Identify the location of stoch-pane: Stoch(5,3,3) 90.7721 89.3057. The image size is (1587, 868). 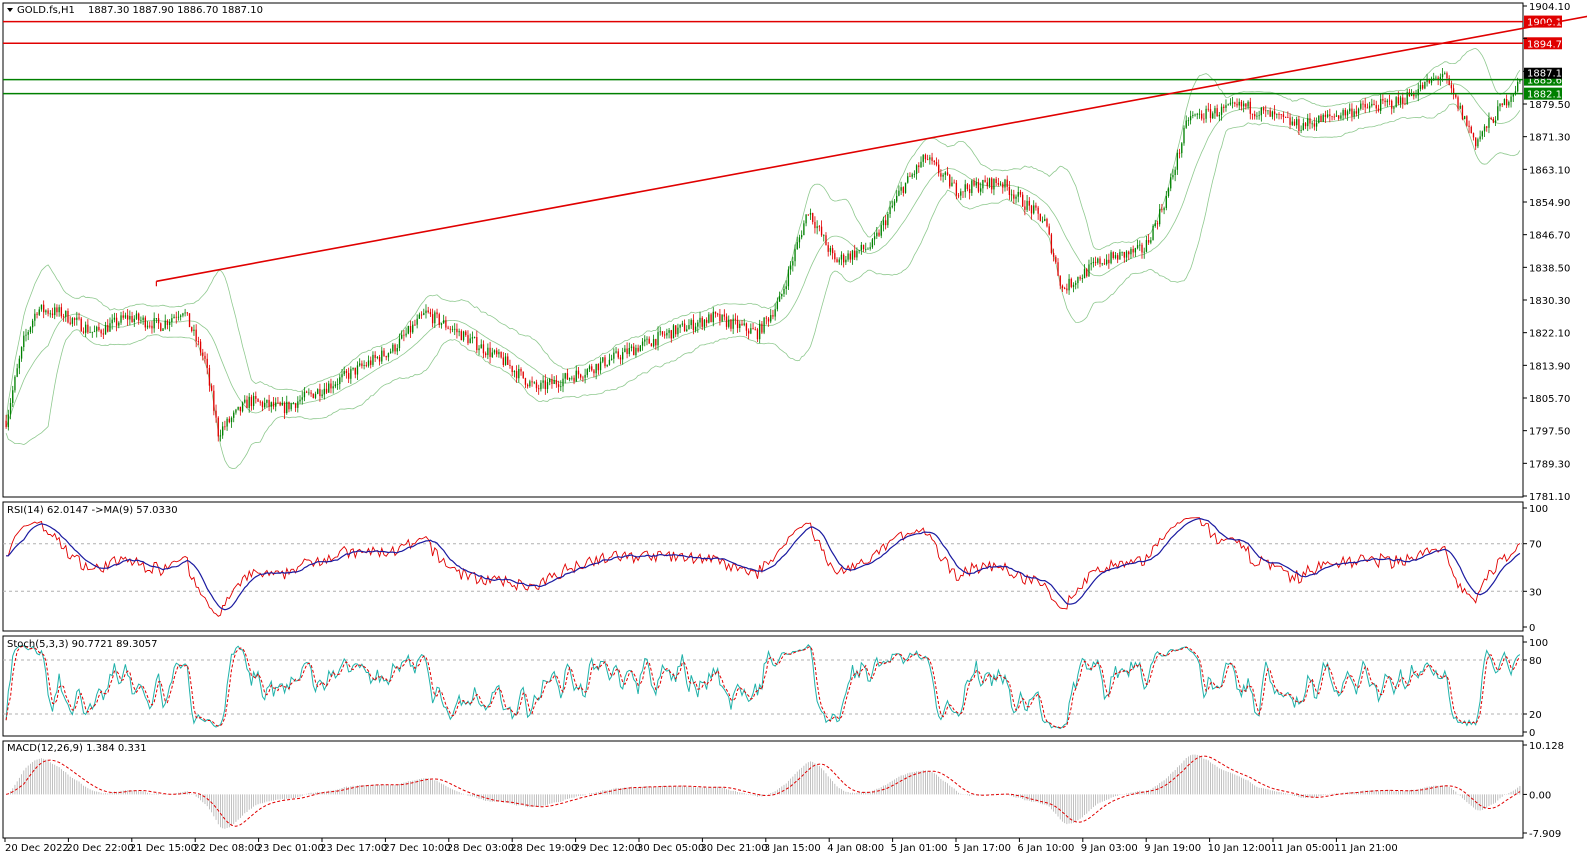
(763, 686).